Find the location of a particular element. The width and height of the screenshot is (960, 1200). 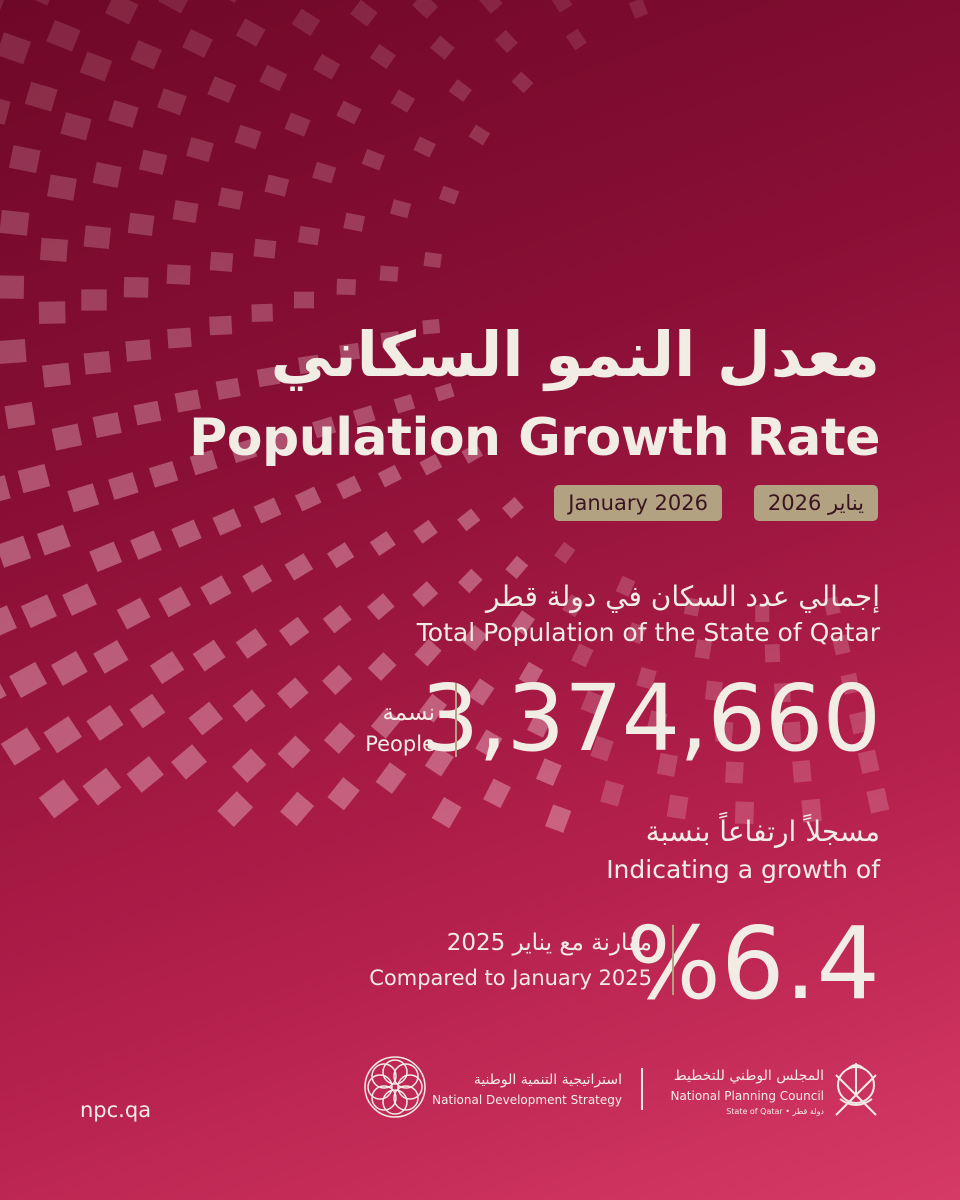

npc-name: National Planning Council is located at coordinates (747, 1096).